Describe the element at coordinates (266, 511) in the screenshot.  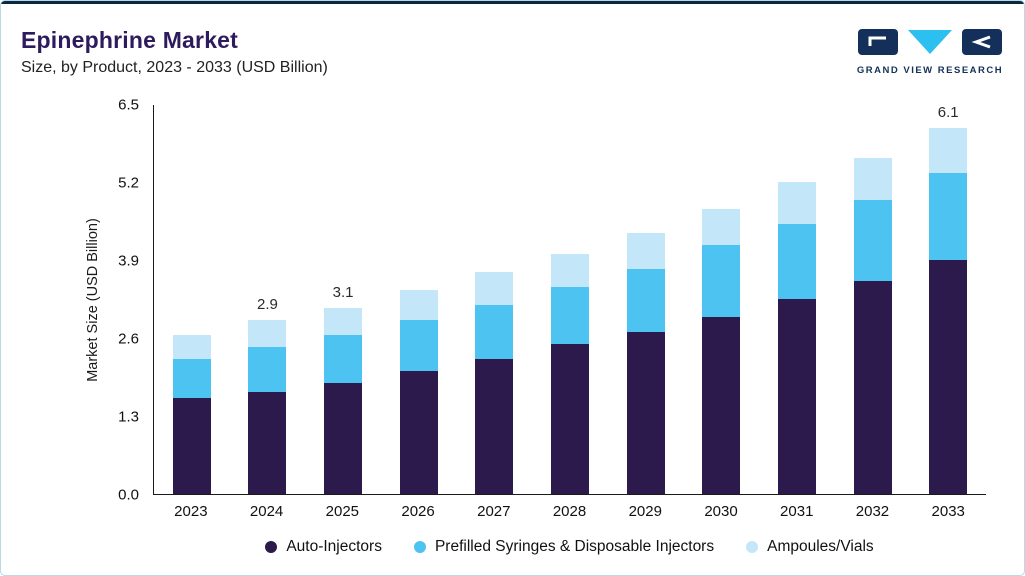
I see `x-tick-label: 2024` at that location.